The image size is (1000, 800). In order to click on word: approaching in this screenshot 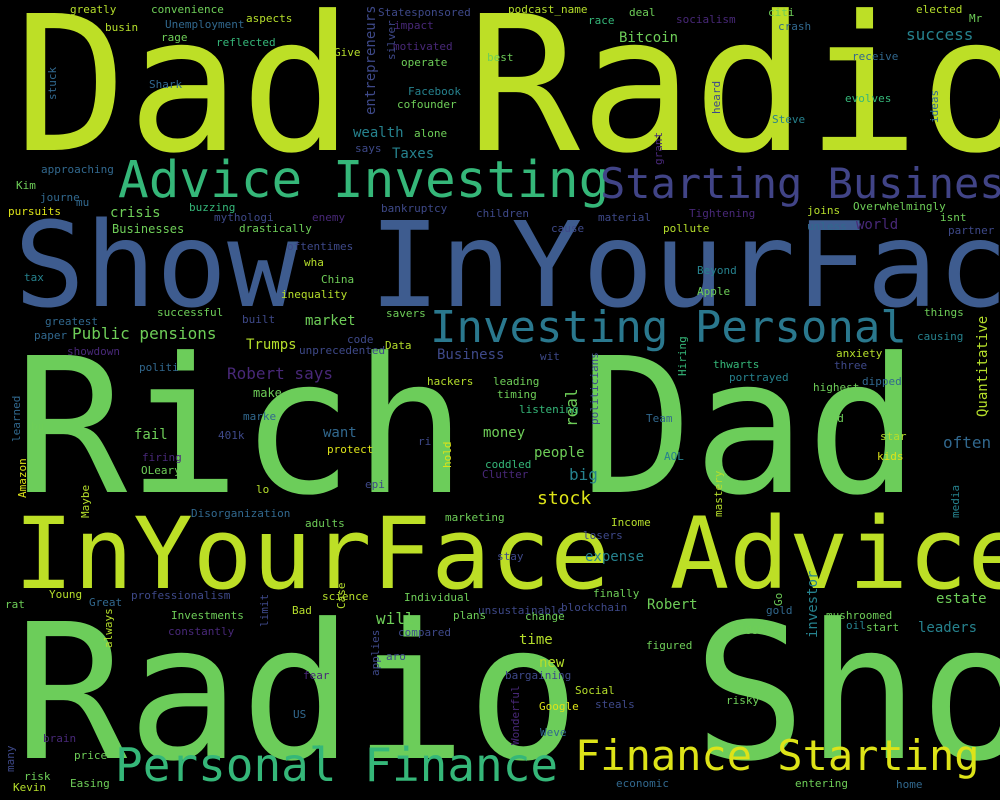, I will do `click(77, 169)`.